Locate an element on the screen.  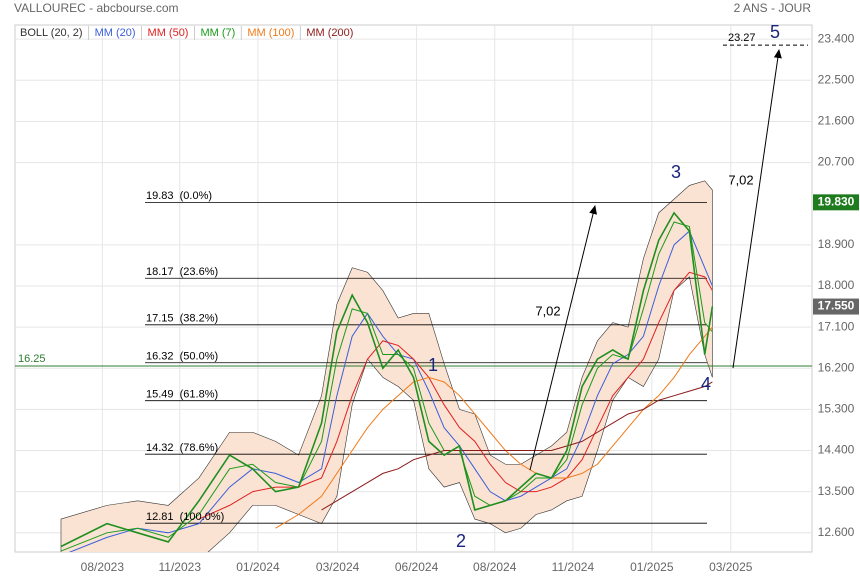
y-tick-label: 14.400 is located at coordinates (836, 450).